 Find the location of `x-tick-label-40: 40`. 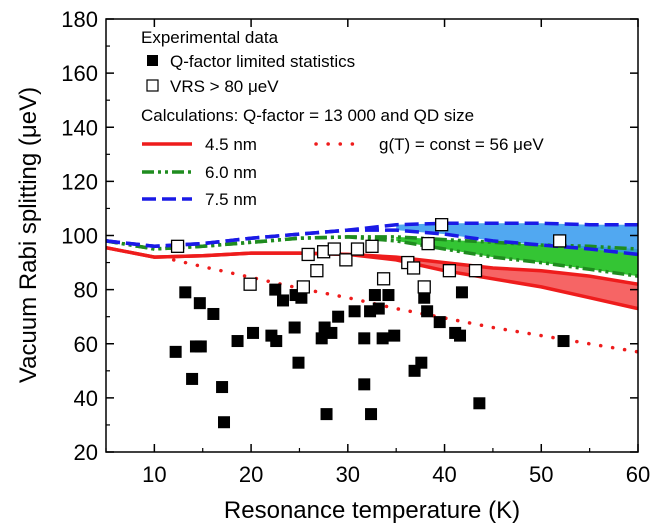

x-tick-label-40: 40 is located at coordinates (444, 474).